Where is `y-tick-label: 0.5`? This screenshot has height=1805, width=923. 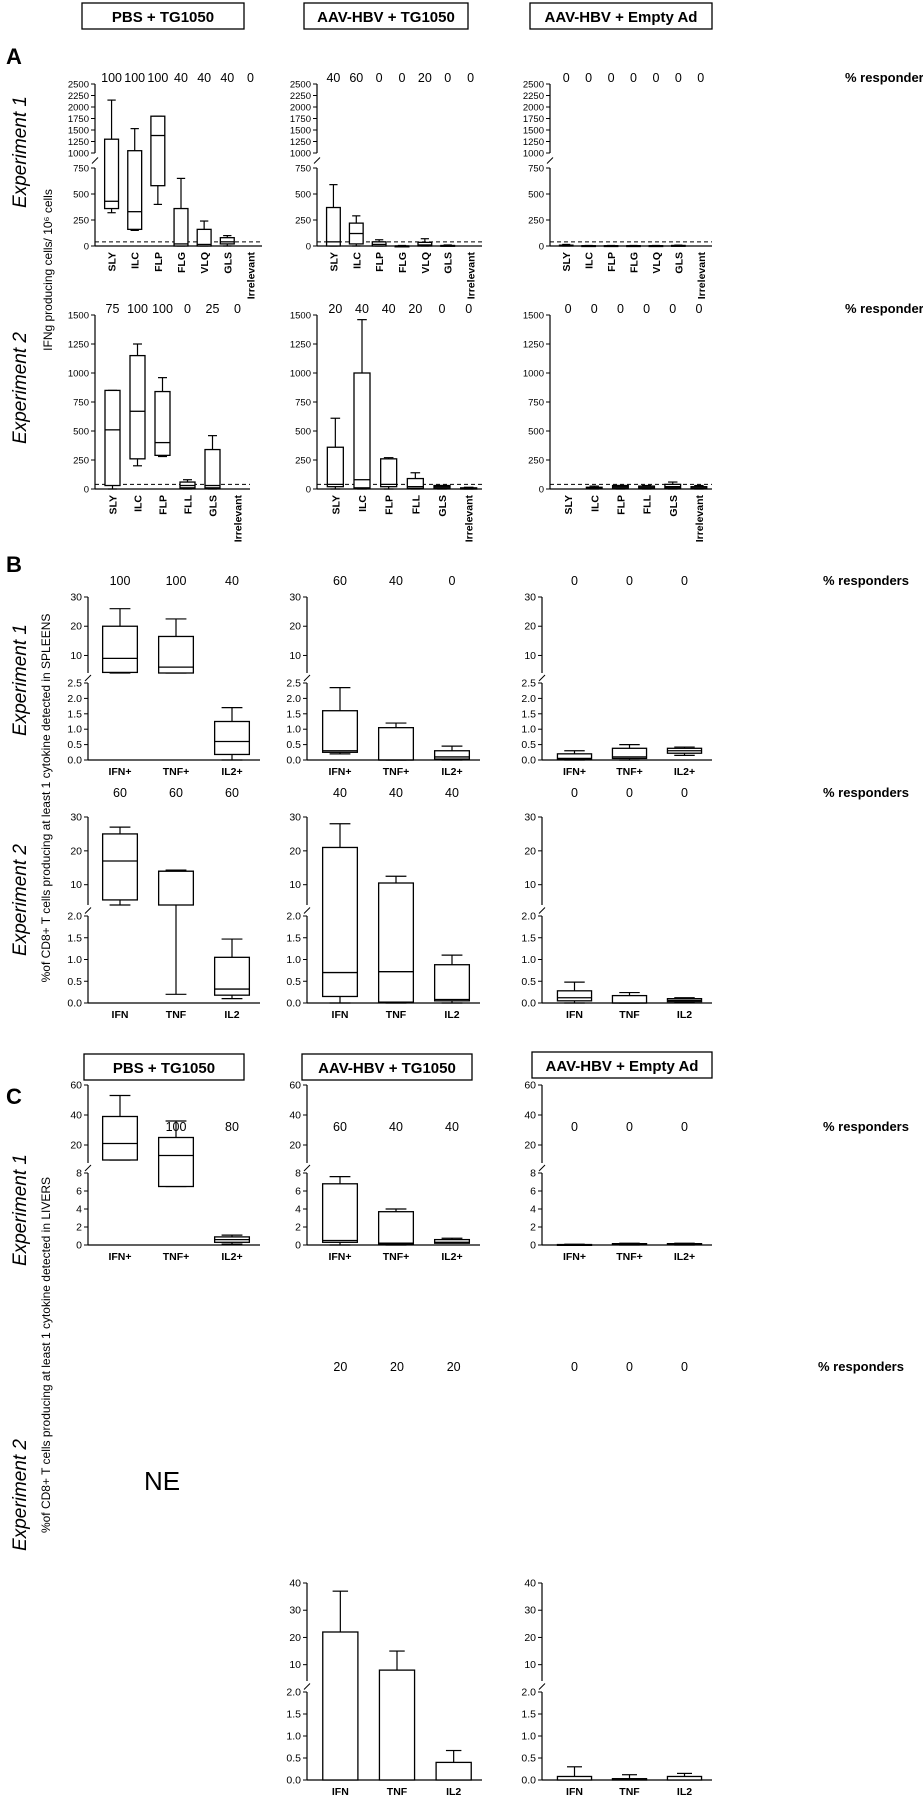 y-tick-label: 0.5 is located at coordinates (74, 745).